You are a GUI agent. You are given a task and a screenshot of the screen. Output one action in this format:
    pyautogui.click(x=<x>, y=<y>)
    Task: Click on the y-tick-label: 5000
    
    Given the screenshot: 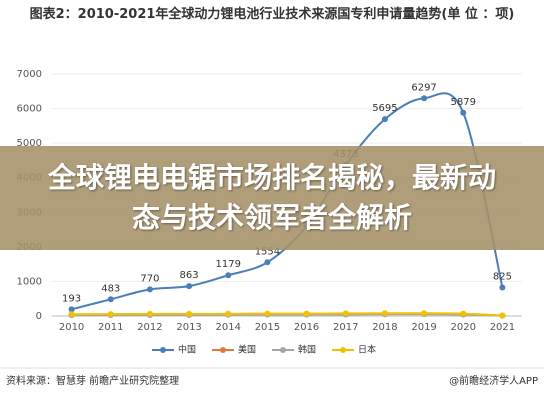 What is the action you would take?
    pyautogui.click(x=29, y=143)
    